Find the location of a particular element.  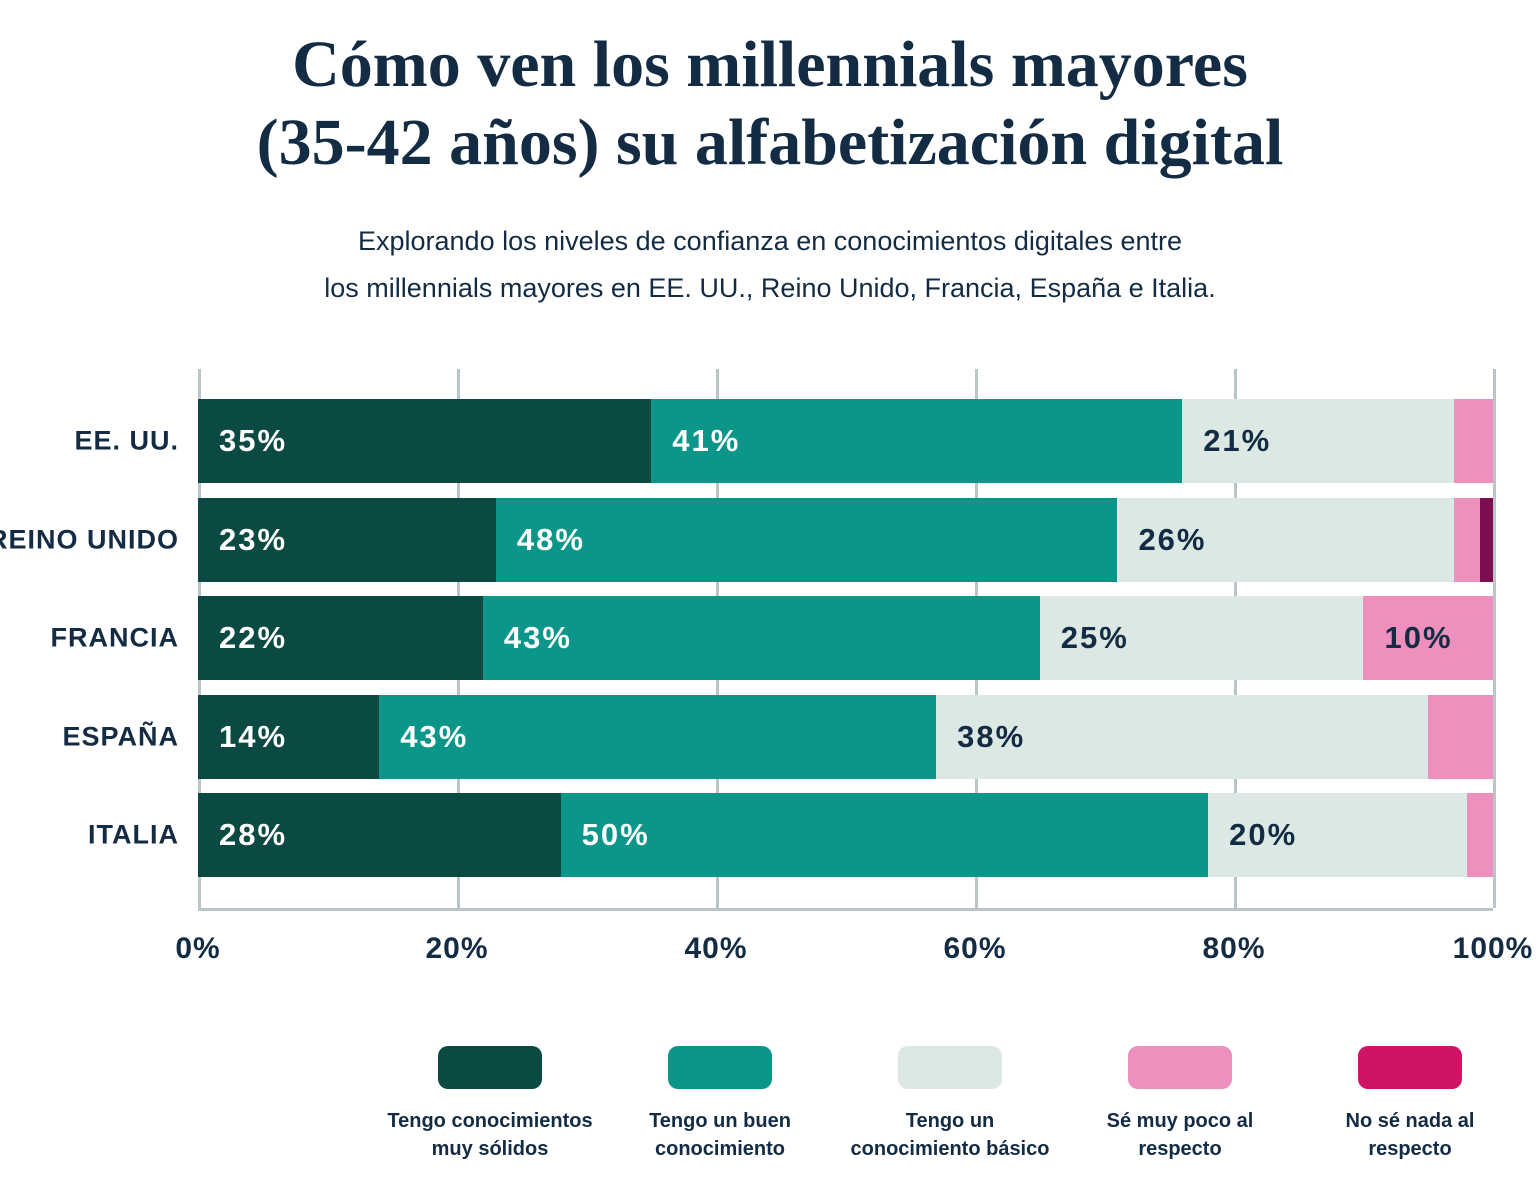

chart-title-line-1: Cómo ven los millennials mayores is located at coordinates (770, 64).